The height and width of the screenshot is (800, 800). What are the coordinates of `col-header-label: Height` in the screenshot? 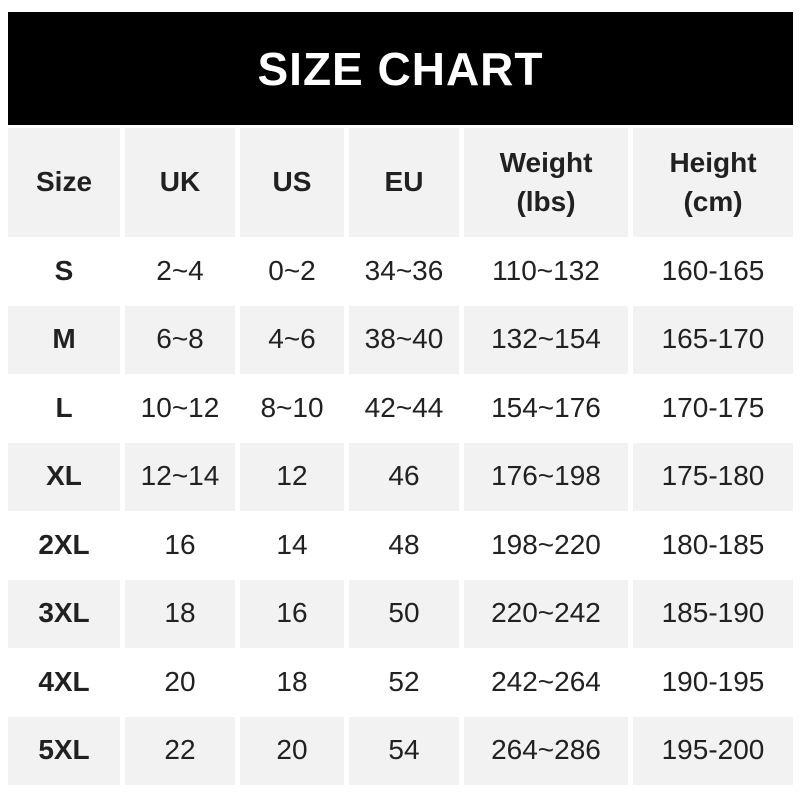 It's located at (713, 162).